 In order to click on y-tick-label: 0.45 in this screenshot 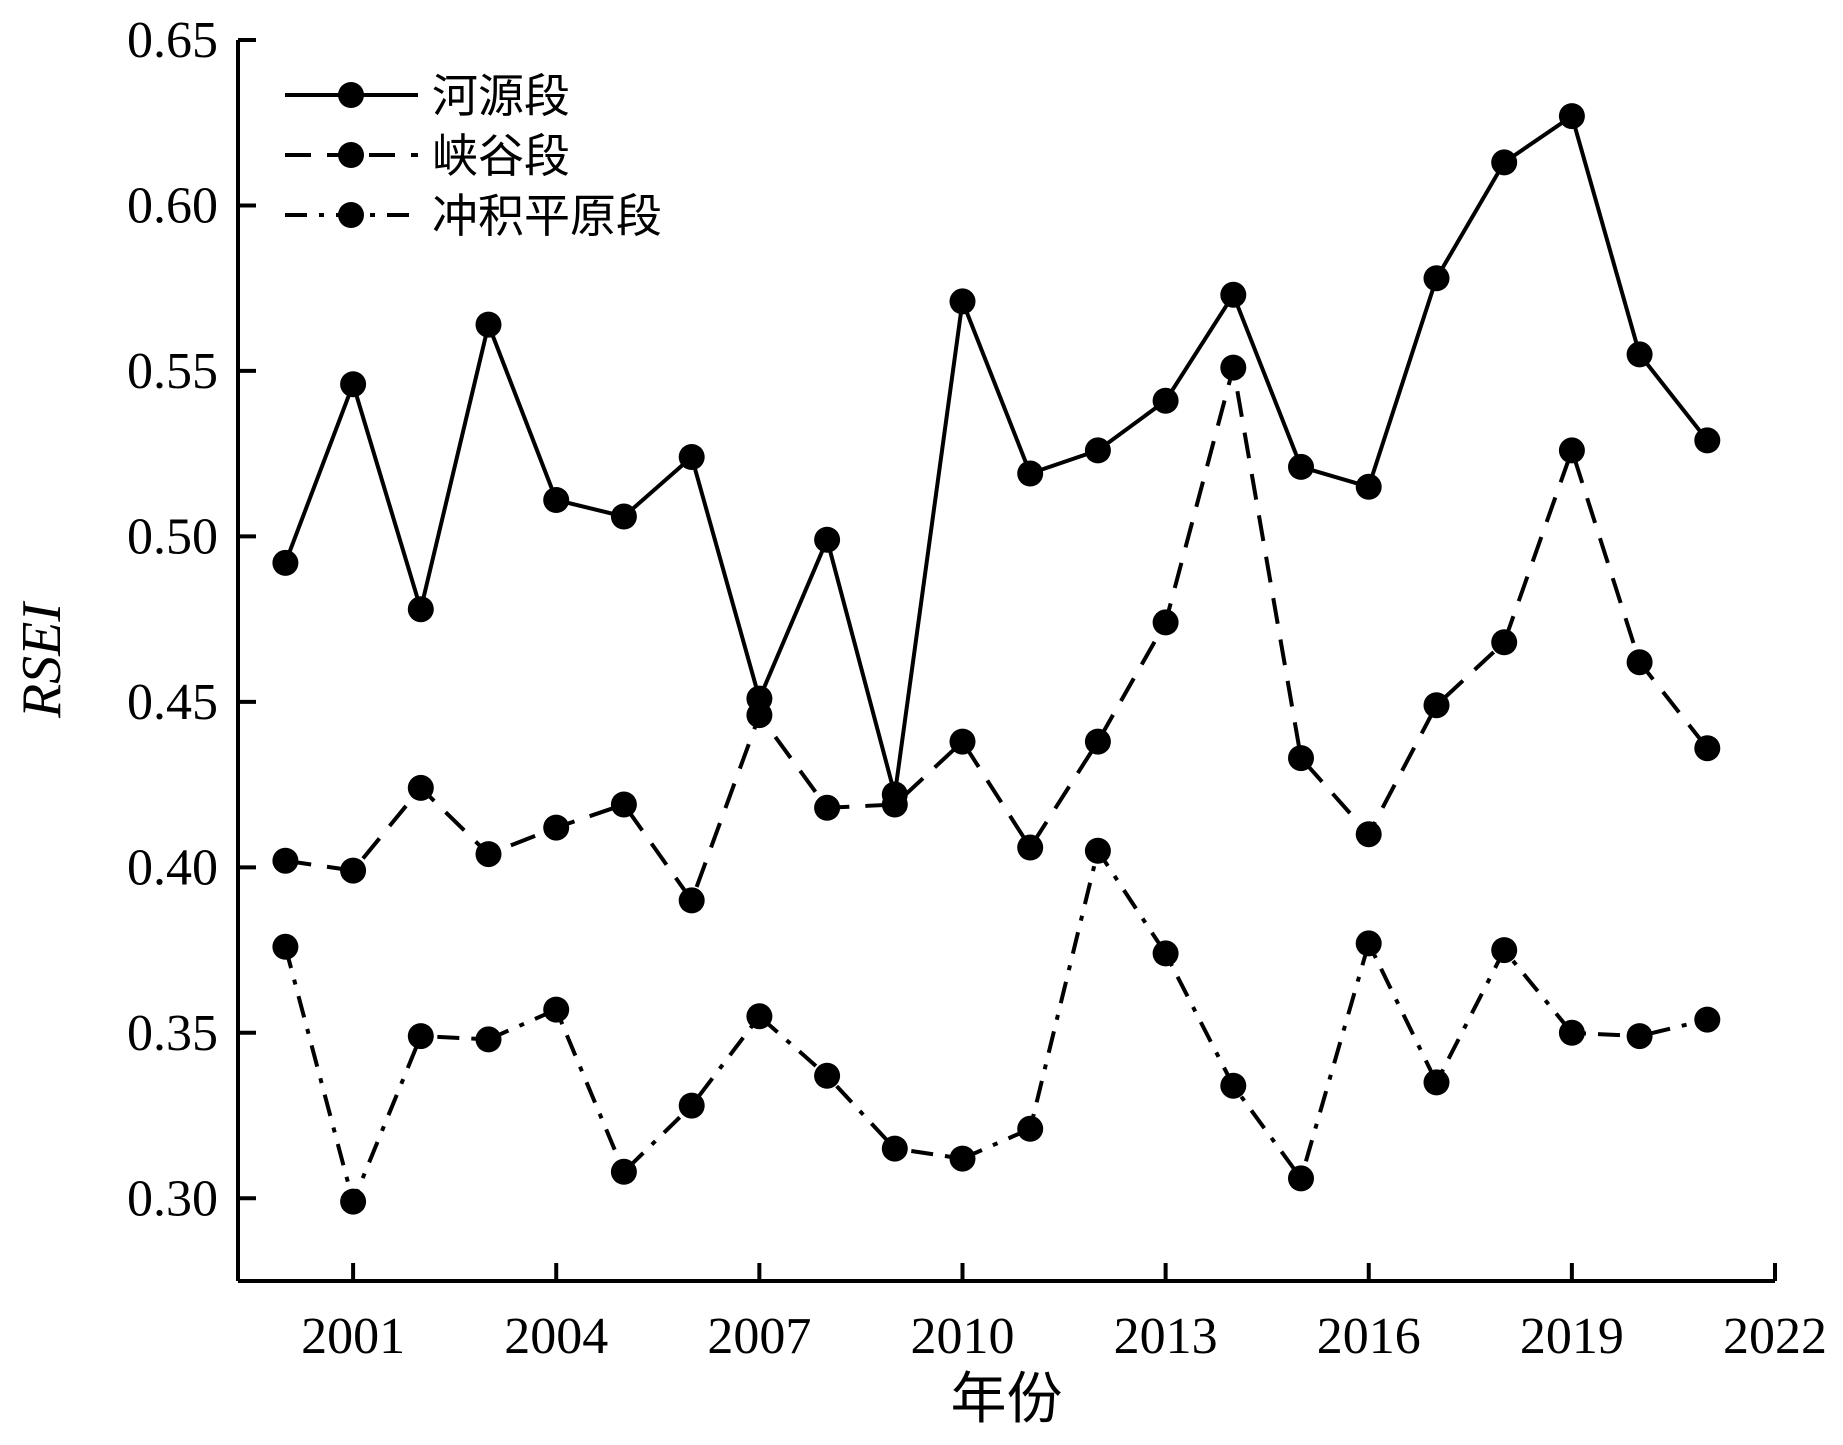, I will do `click(172, 702)`.